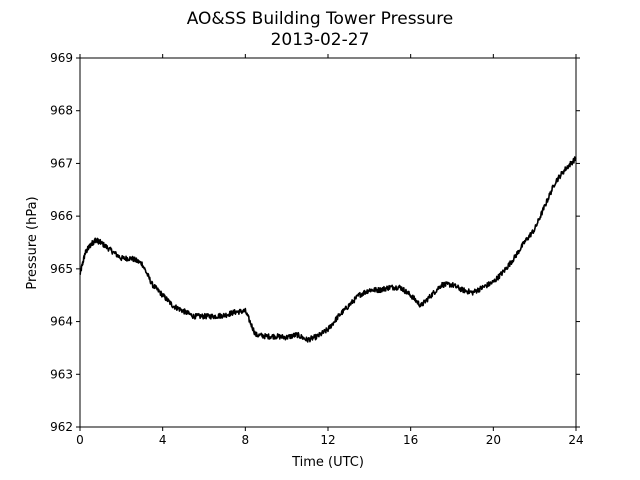 The image size is (640, 480). I want to click on y-tick-label: 964, so click(61, 322).